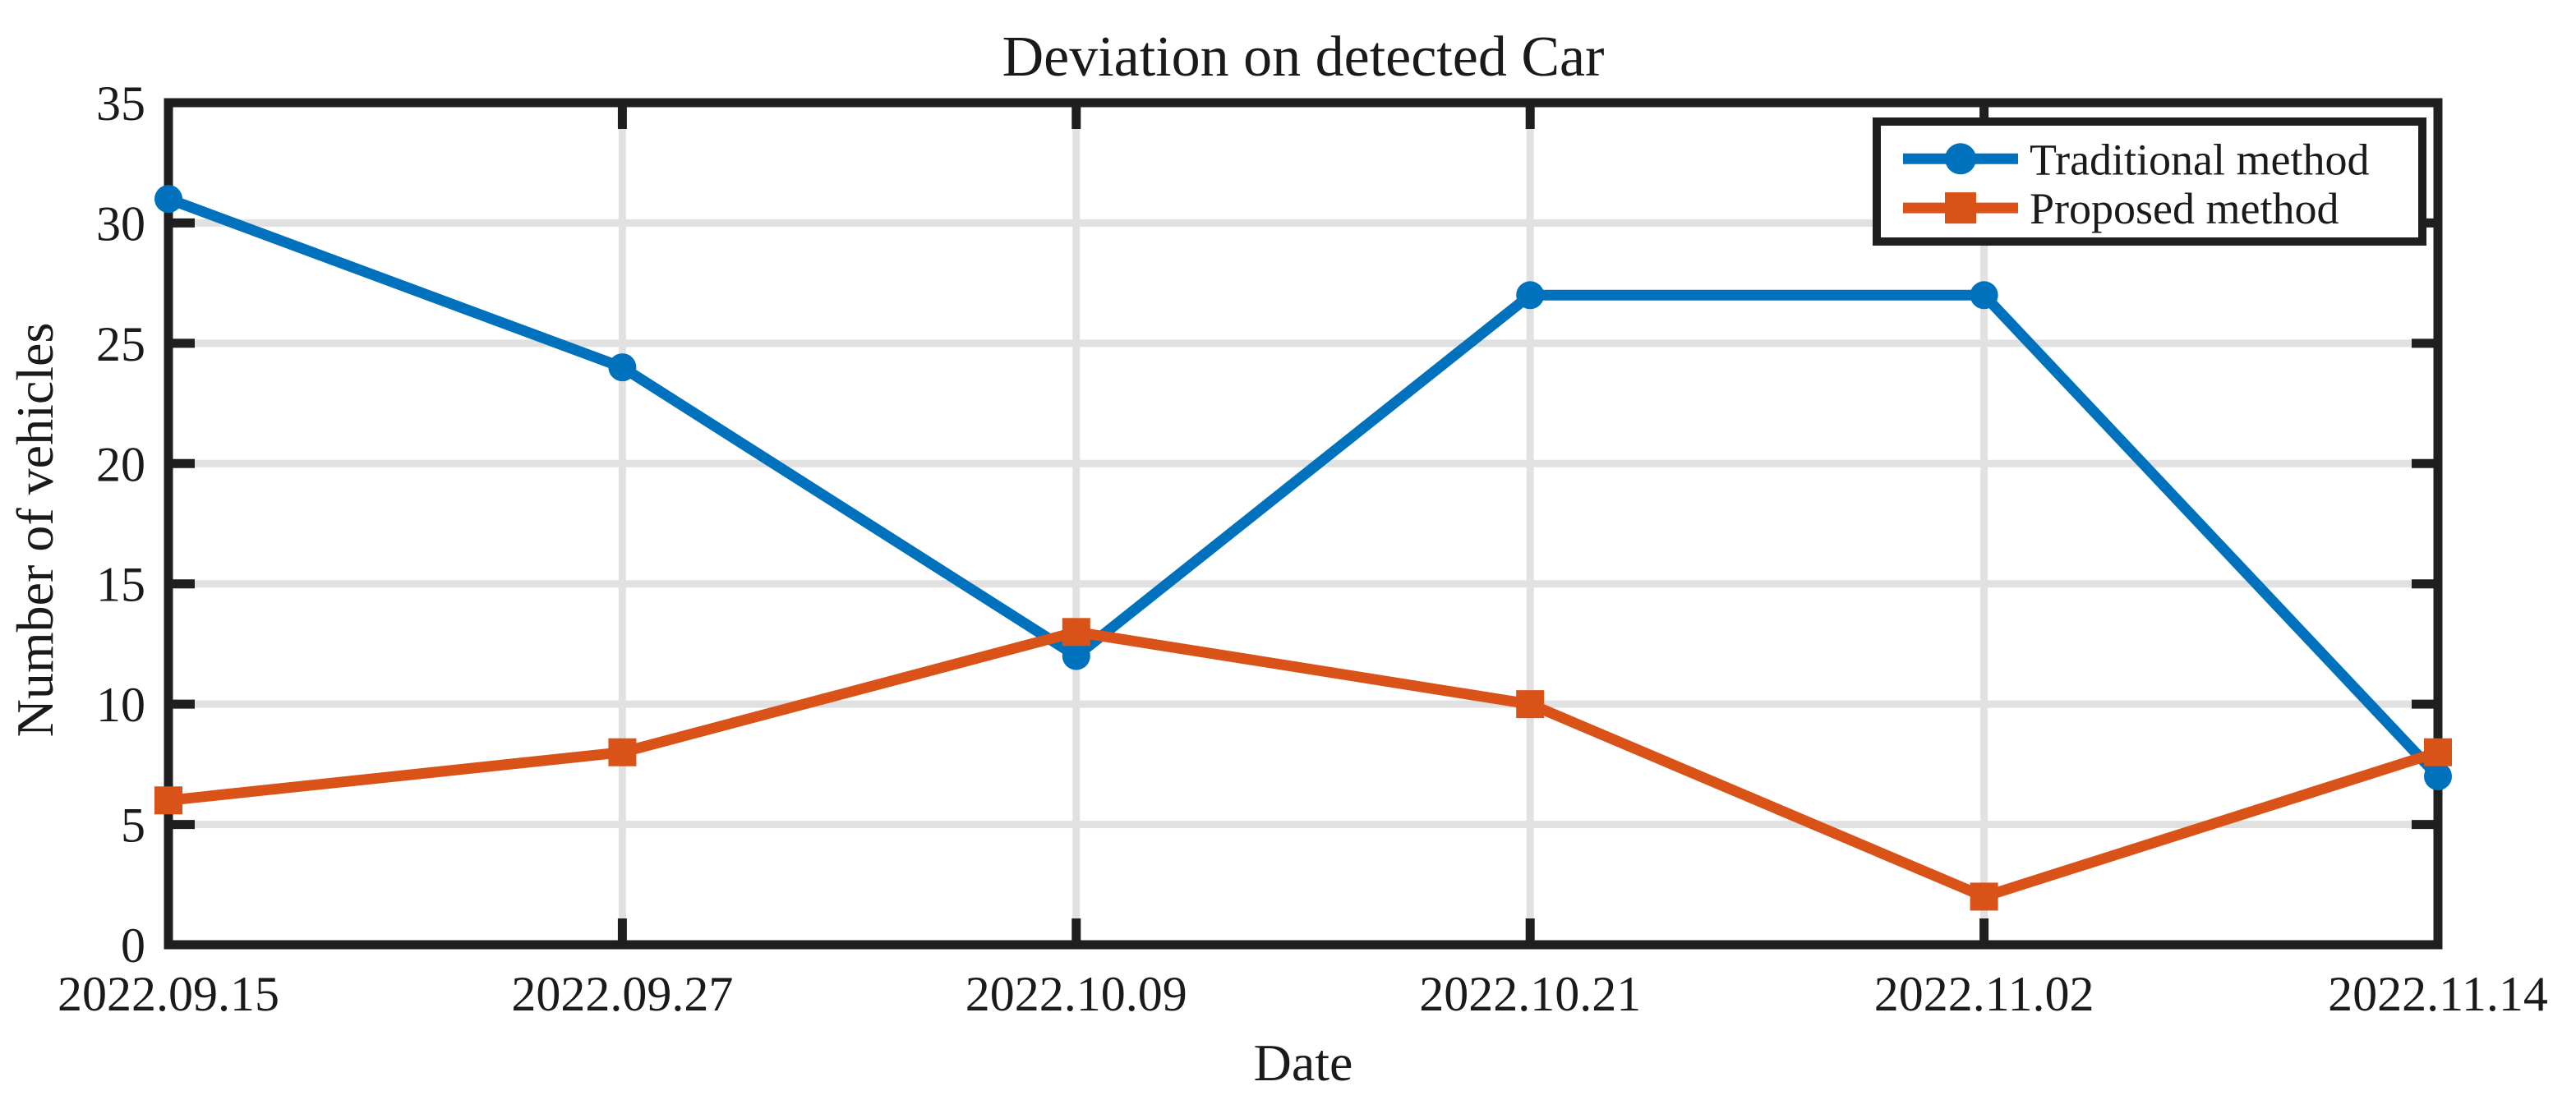 Image resolution: width=2576 pixels, height=1100 pixels. Describe the element at coordinates (133, 945) in the screenshot. I see `y-tick-label: 0` at that location.